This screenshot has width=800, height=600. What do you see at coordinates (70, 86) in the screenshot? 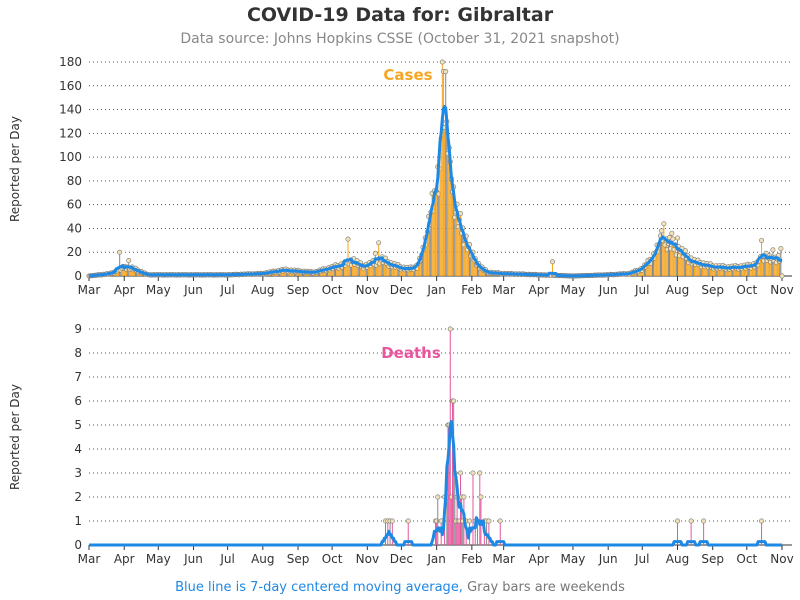
I see `cases-y-tick-label: 160` at bounding box center [70, 86].